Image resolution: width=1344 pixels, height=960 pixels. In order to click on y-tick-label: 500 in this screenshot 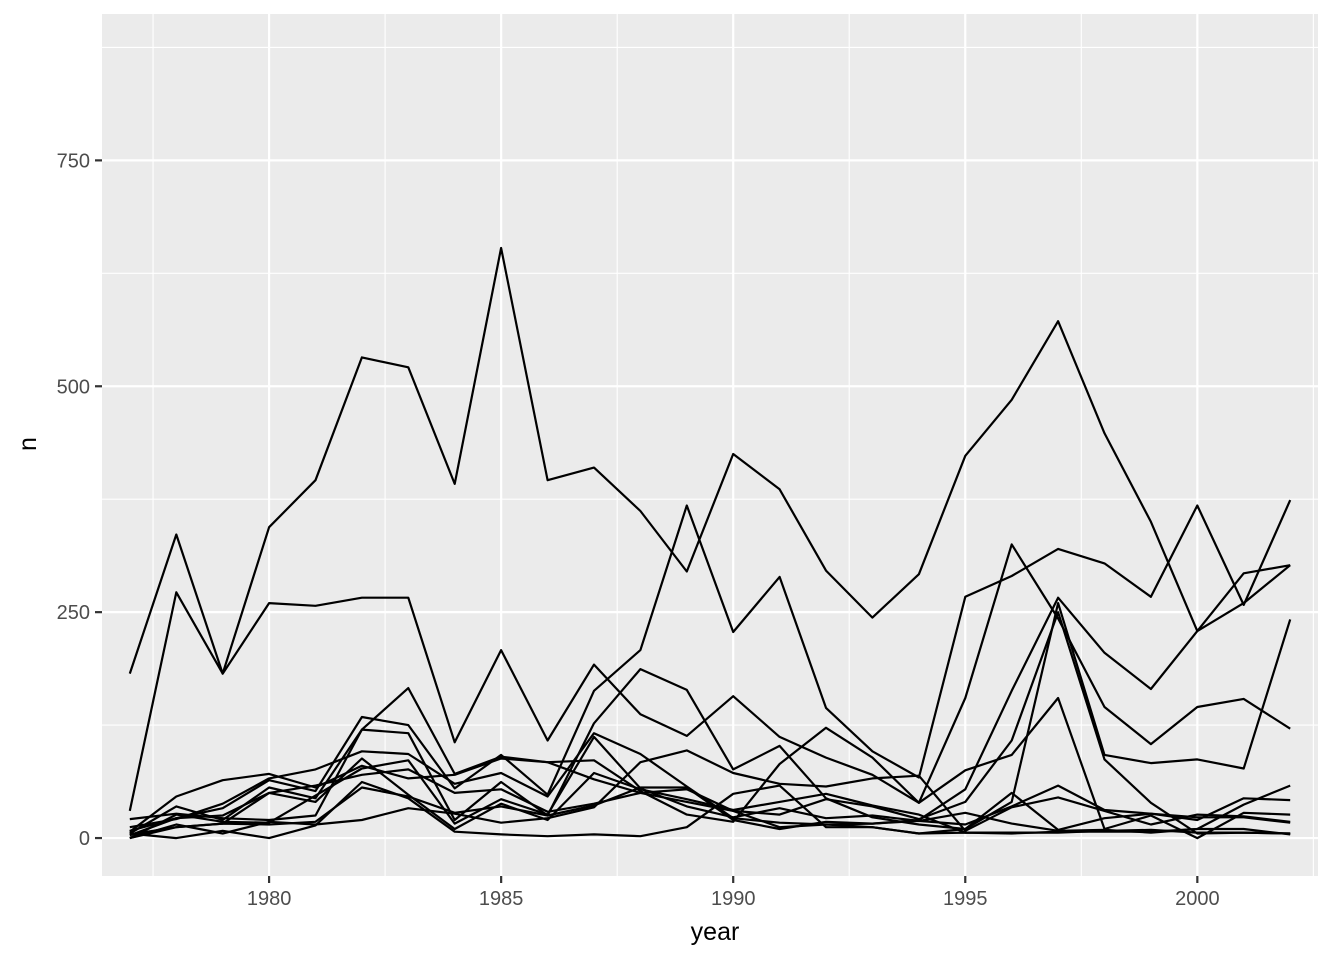, I will do `click(73, 387)`.